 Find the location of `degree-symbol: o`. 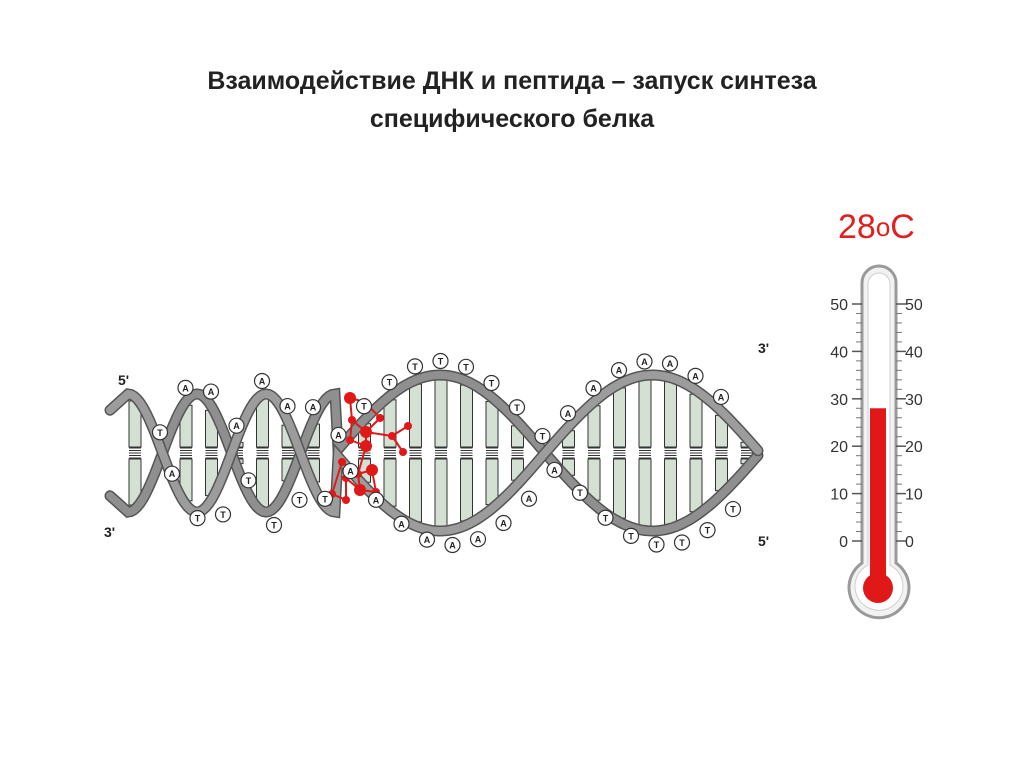

degree-symbol: o is located at coordinates (883, 227).